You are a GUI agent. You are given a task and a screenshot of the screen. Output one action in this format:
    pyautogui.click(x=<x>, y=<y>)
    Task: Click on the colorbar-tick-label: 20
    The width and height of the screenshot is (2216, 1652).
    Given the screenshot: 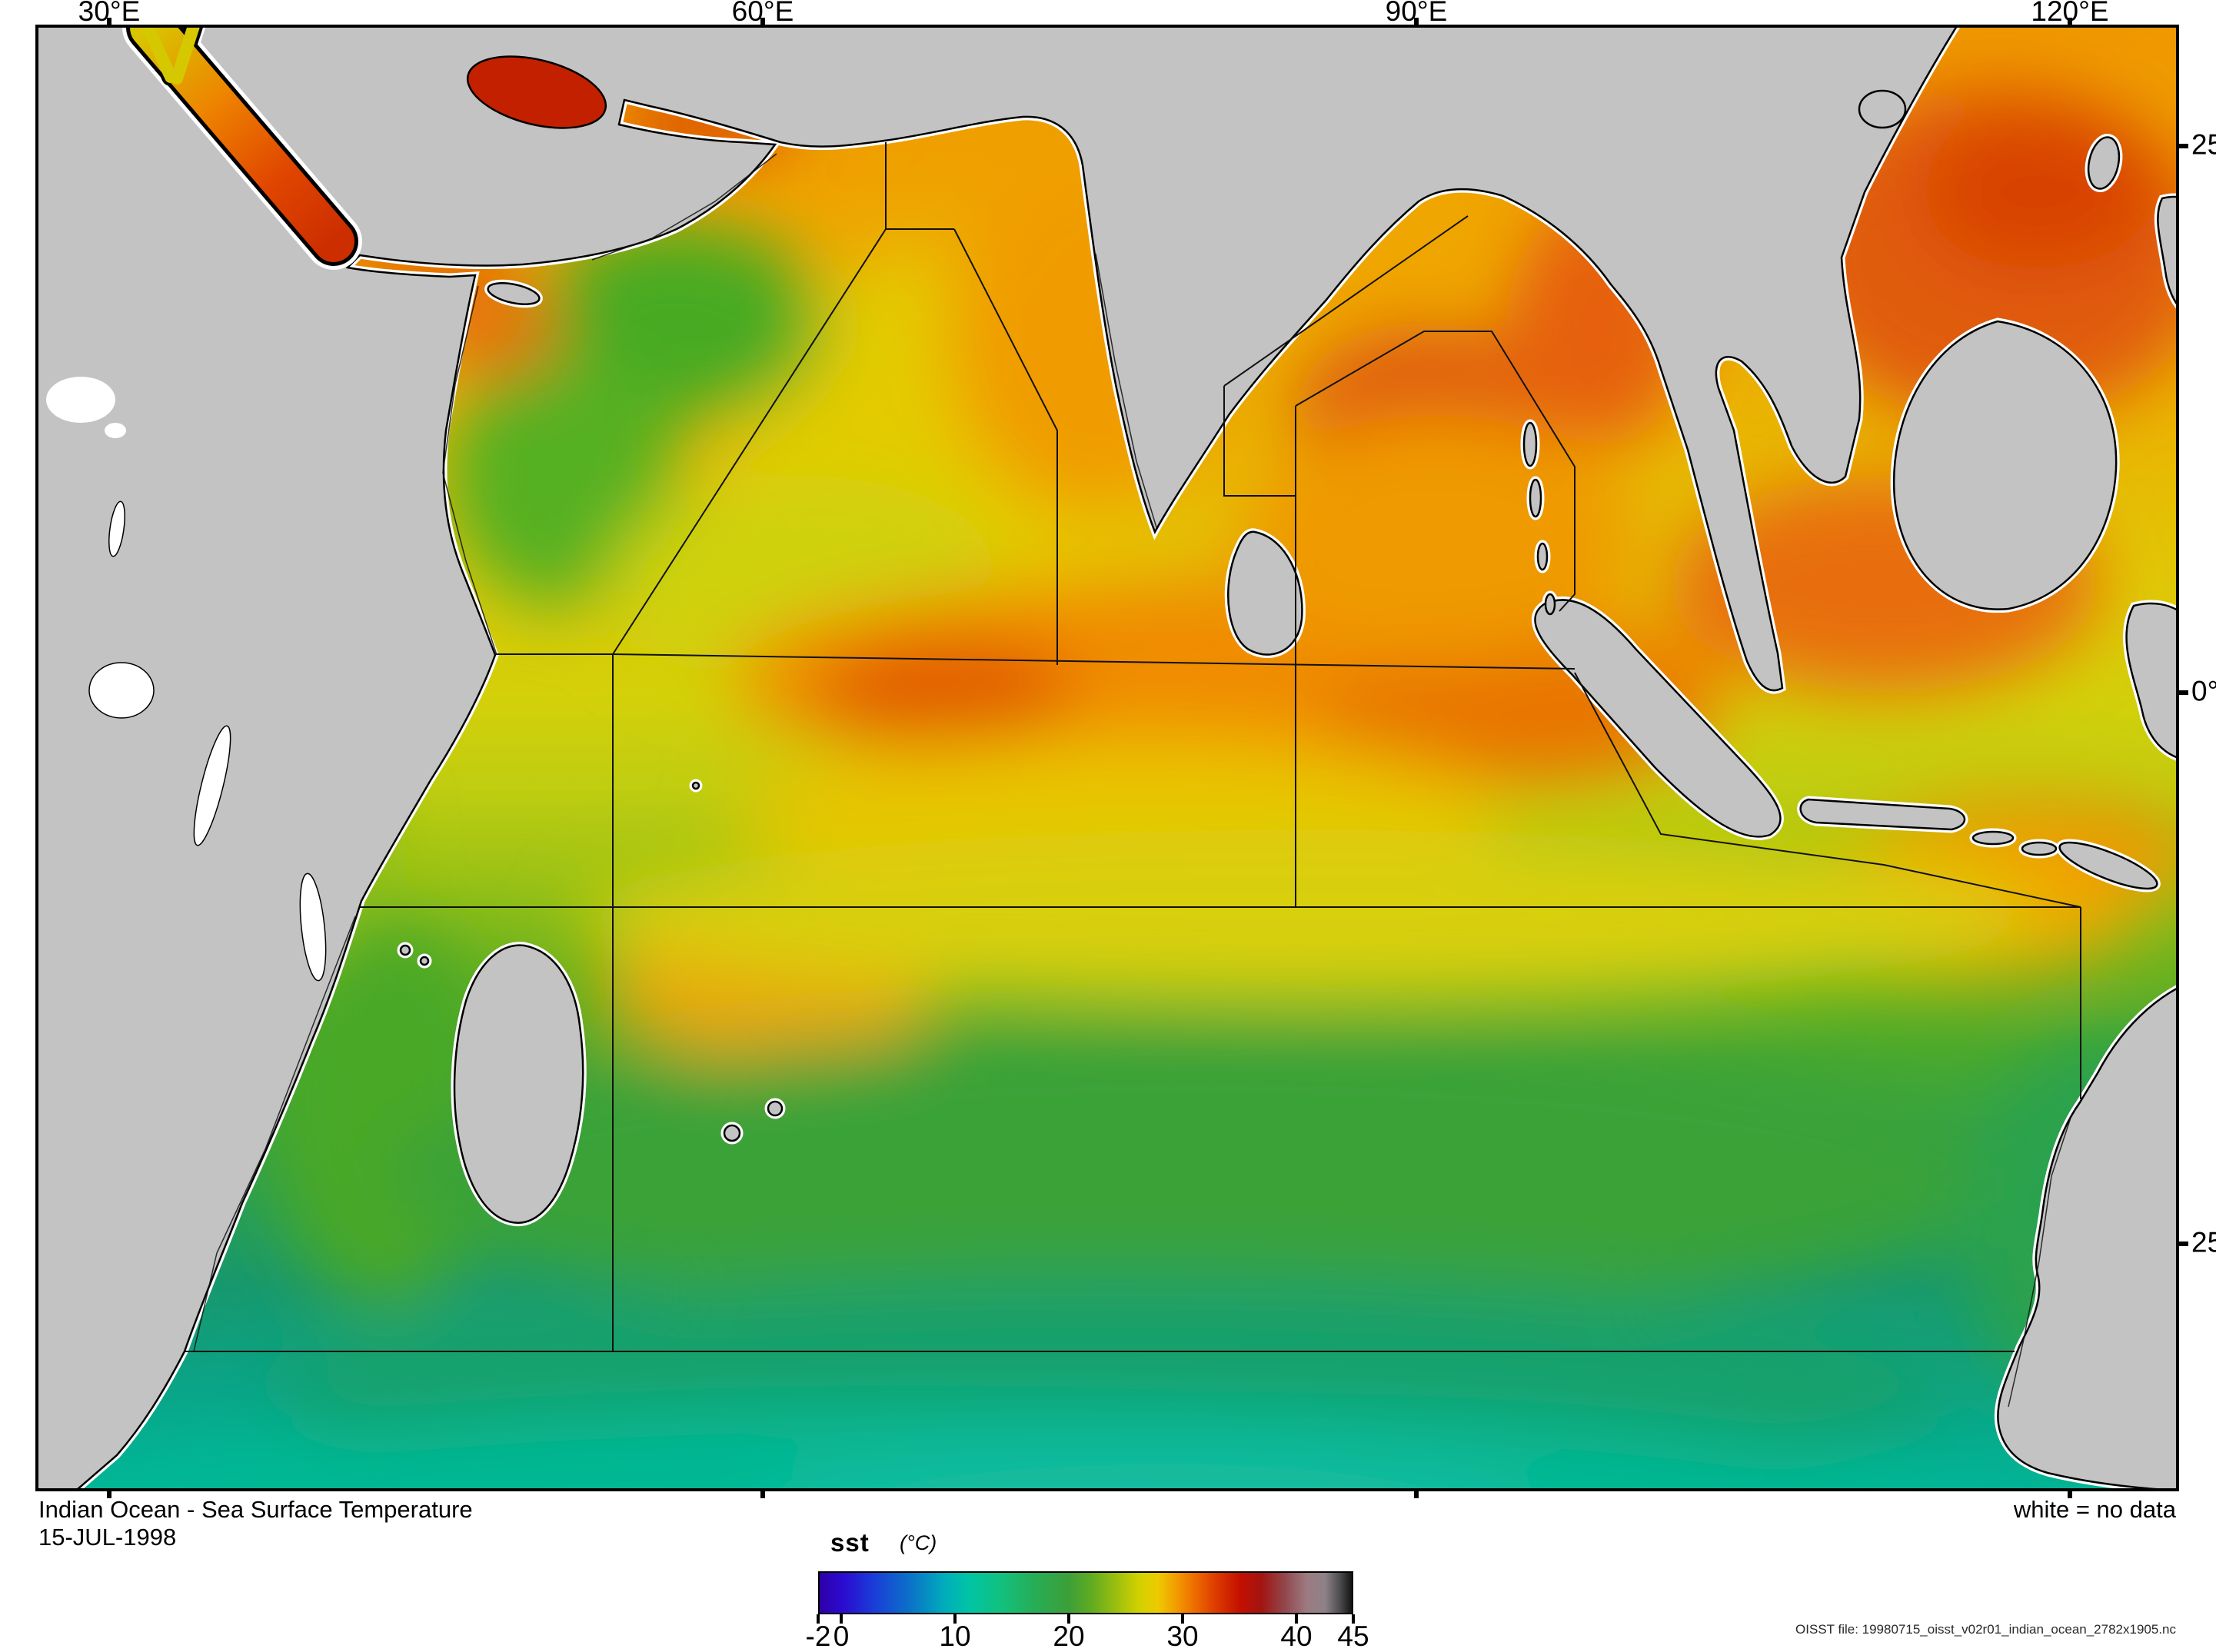 What is the action you would take?
    pyautogui.click(x=1069, y=1636)
    